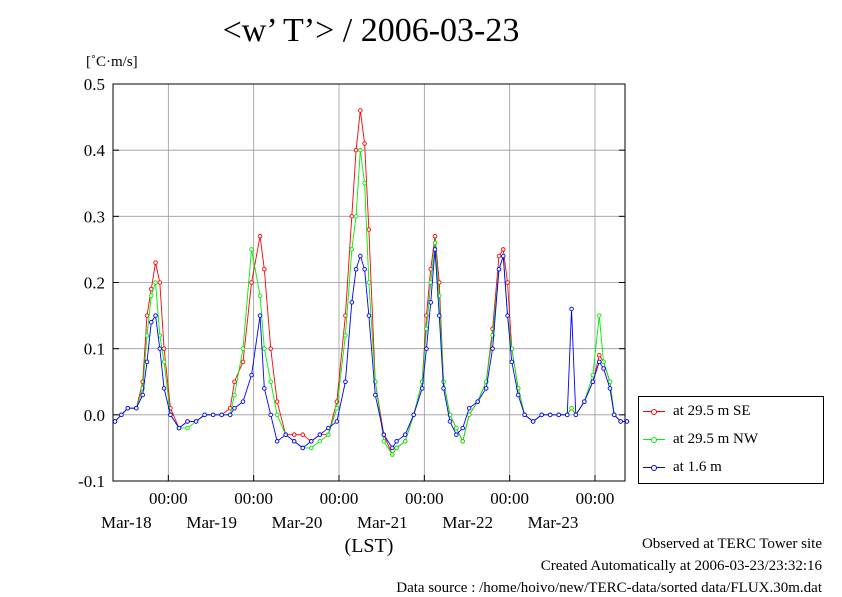  What do you see at coordinates (382, 522) in the screenshot?
I see `x-tick-date-label: Mar-21` at bounding box center [382, 522].